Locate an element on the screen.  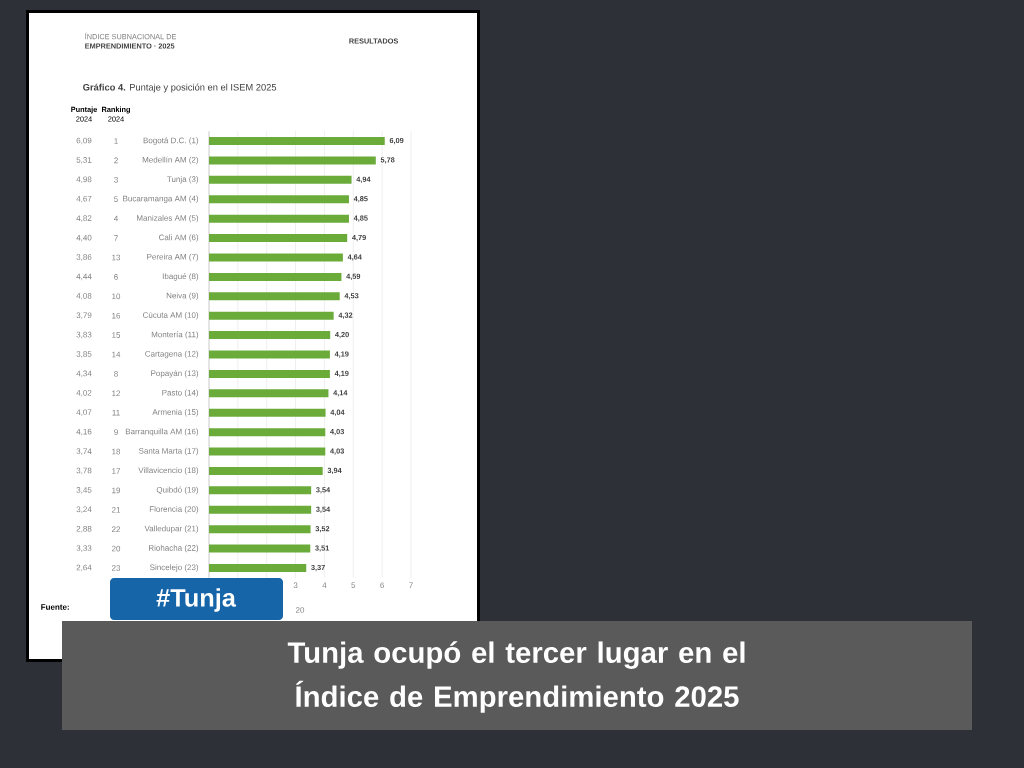
text: 13 is located at coordinates (116, 257).